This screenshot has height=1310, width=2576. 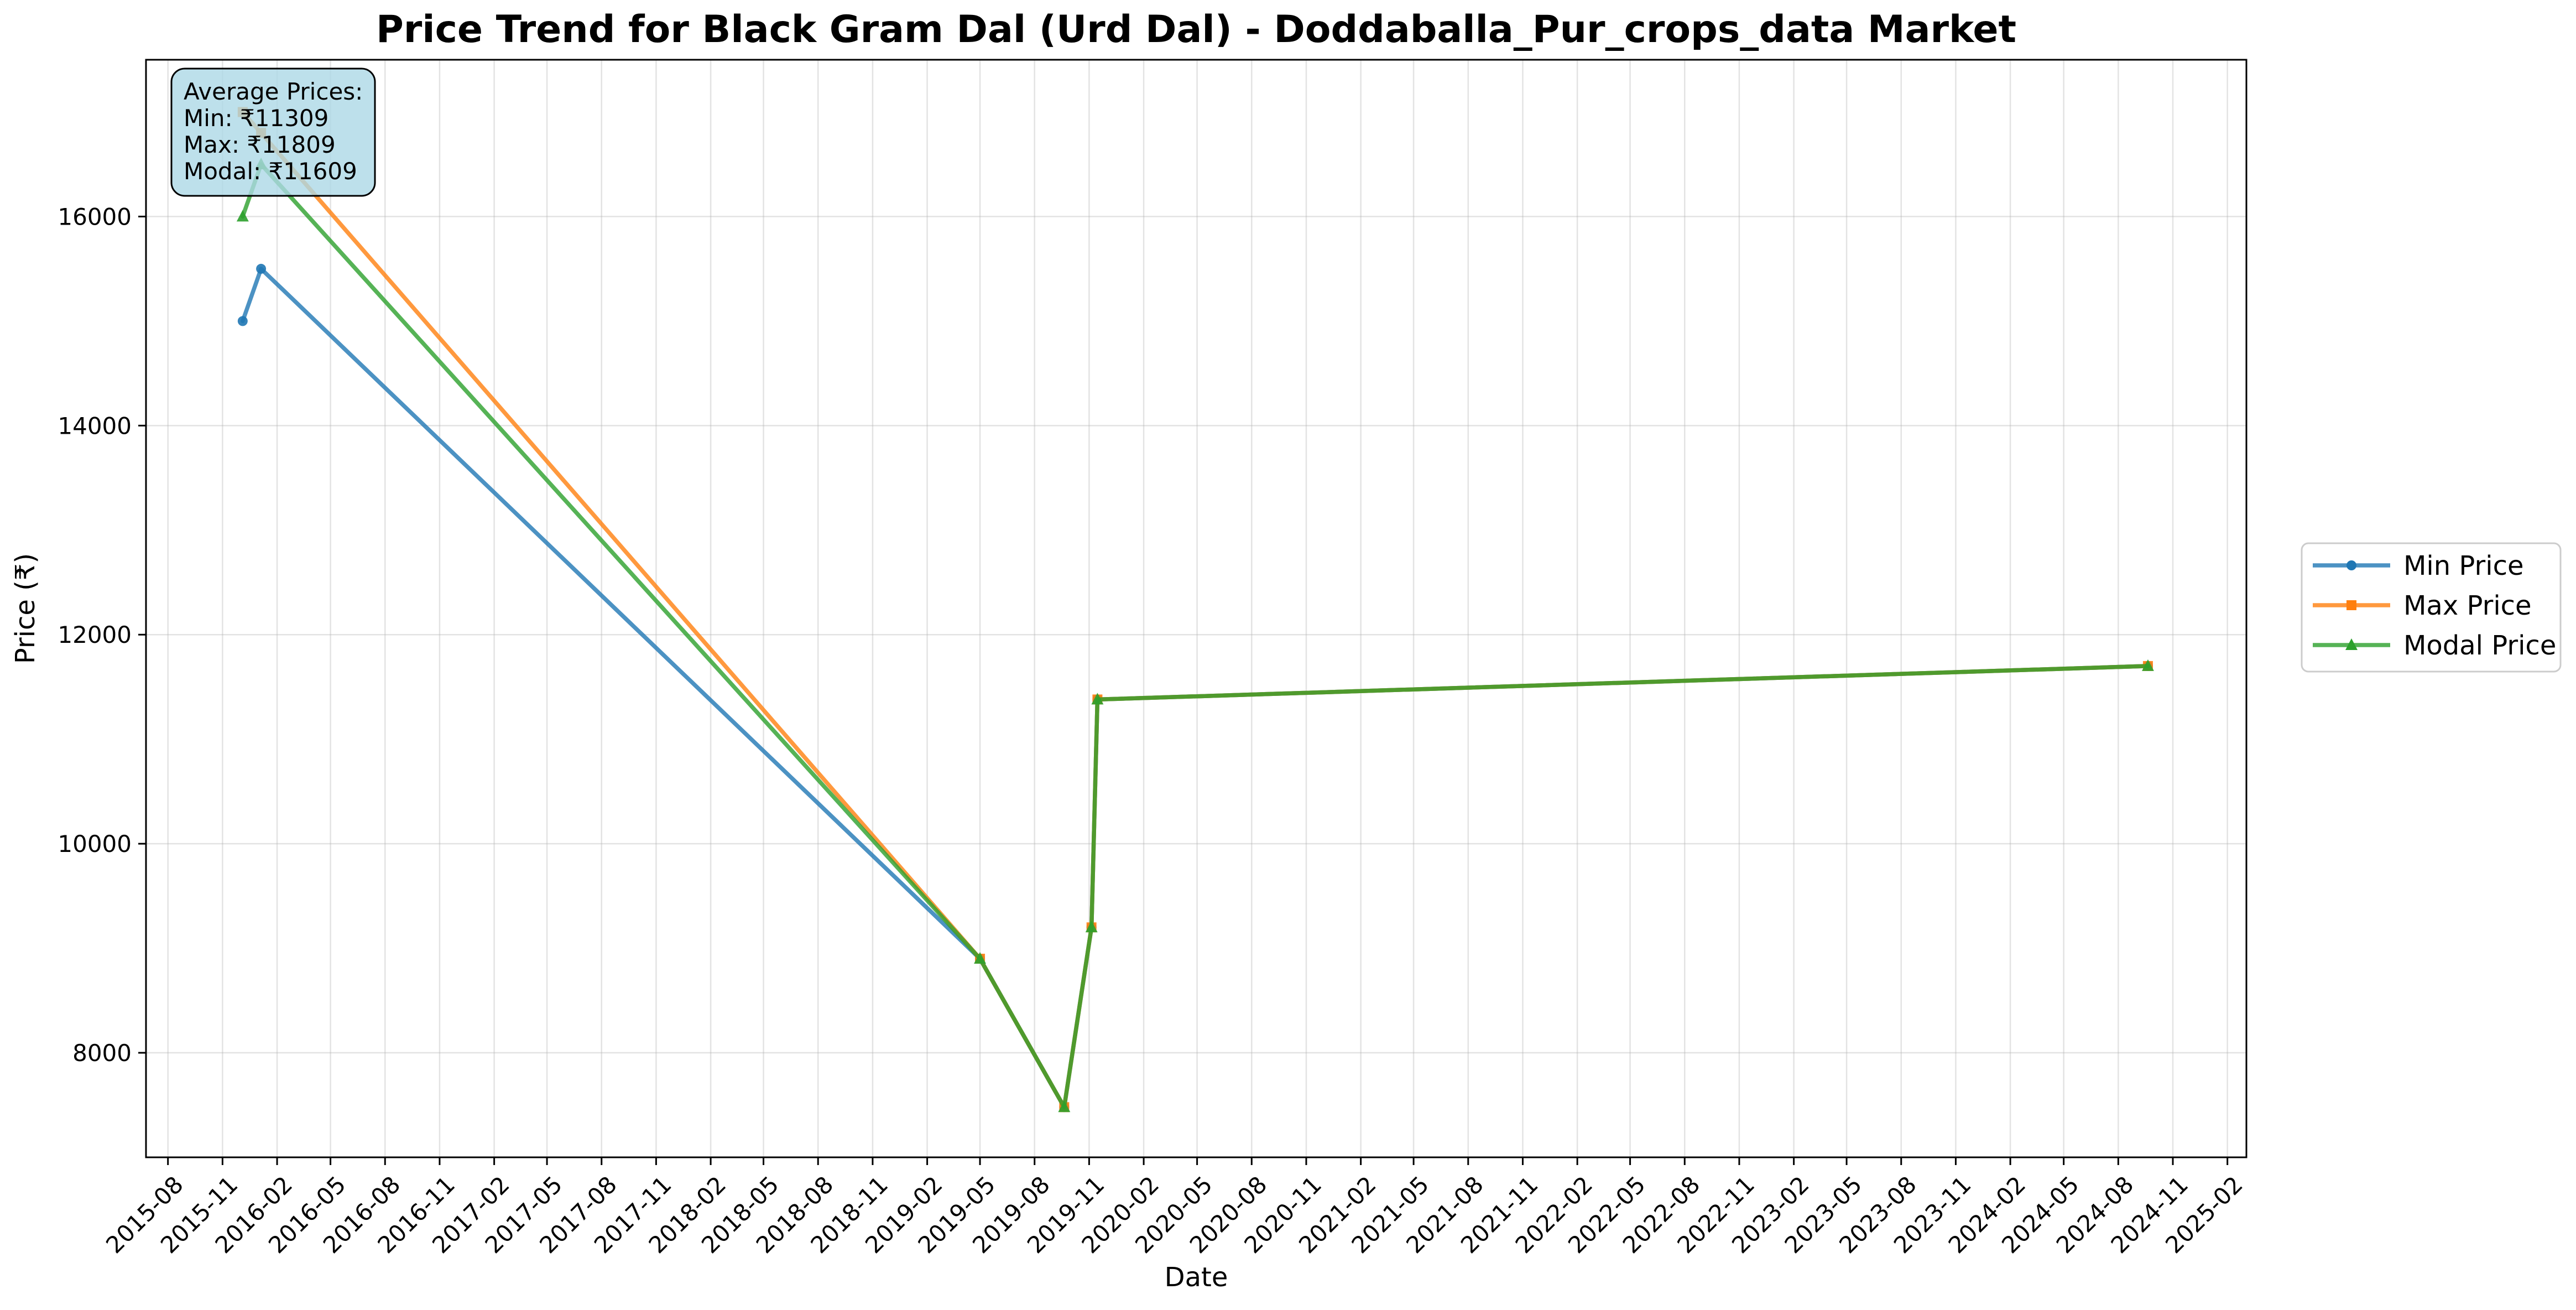 I want to click on y-tick-label: 8000, so click(x=102, y=1053).